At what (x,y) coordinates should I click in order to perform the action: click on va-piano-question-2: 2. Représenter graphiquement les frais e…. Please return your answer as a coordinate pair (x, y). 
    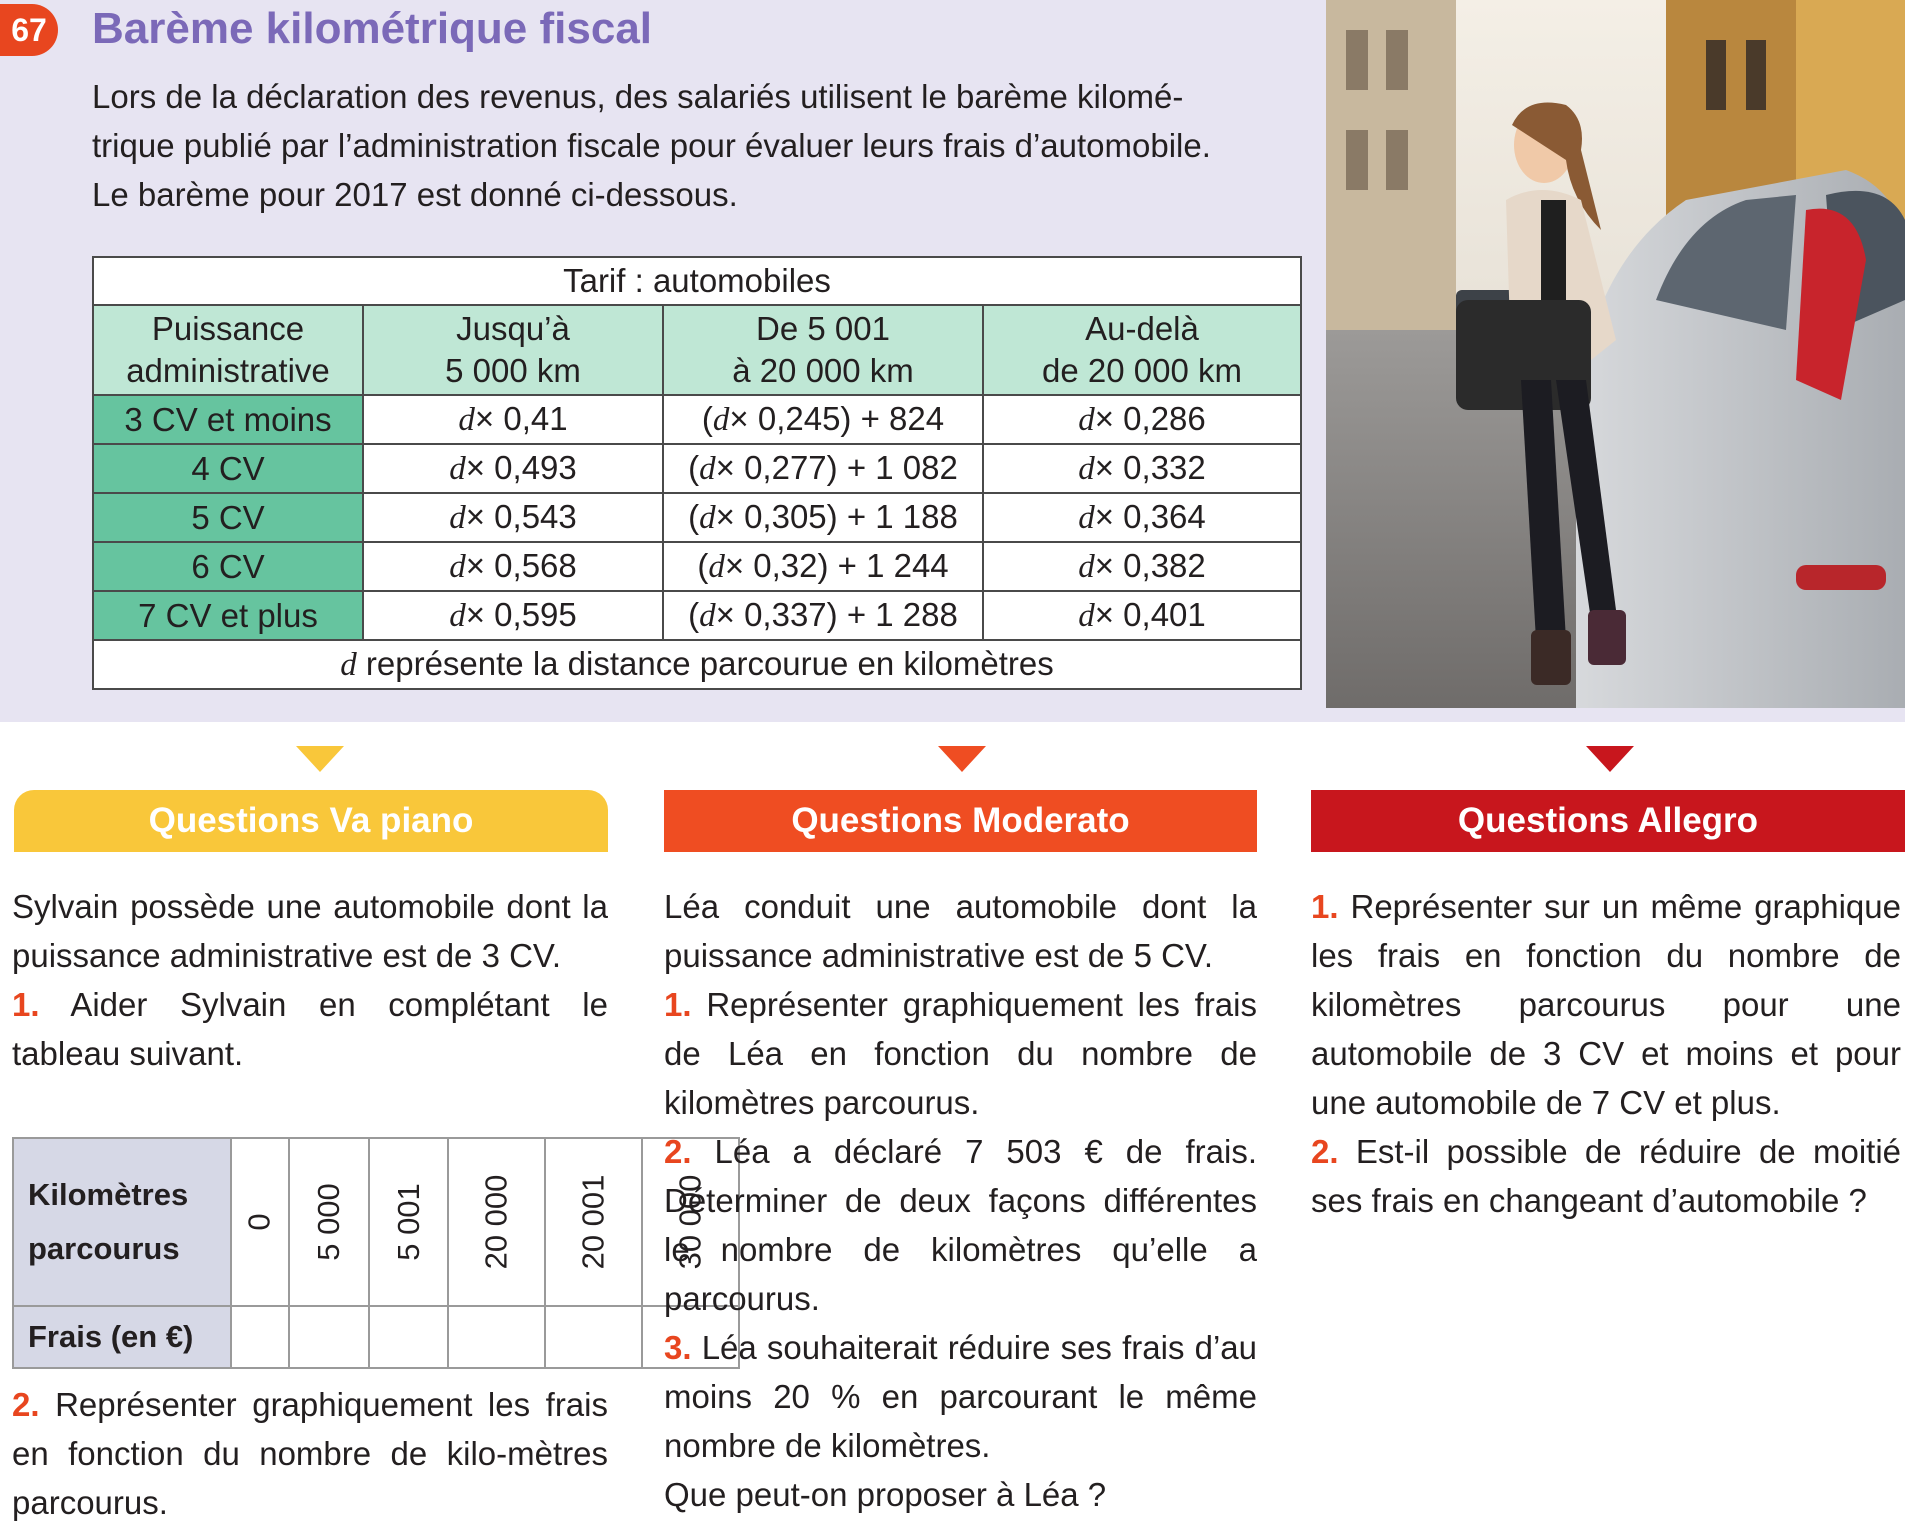
    Looking at the image, I should click on (310, 1453).